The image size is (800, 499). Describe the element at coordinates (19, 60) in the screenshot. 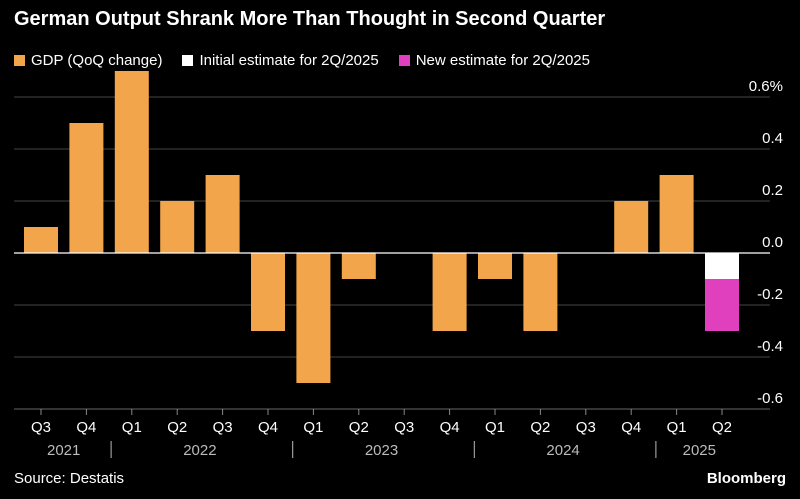

I see `legend-swatch-gdp` at that location.